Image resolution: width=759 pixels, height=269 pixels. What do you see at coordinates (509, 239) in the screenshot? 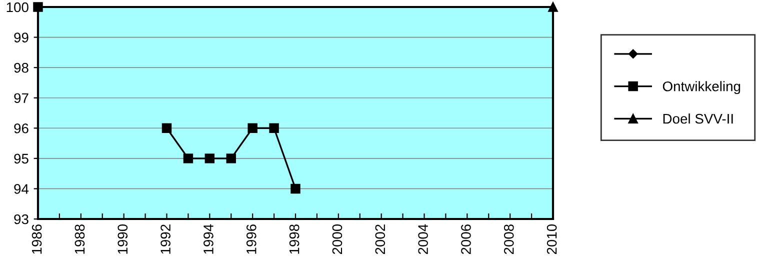
I see `x-tick-label: 2008` at bounding box center [509, 239].